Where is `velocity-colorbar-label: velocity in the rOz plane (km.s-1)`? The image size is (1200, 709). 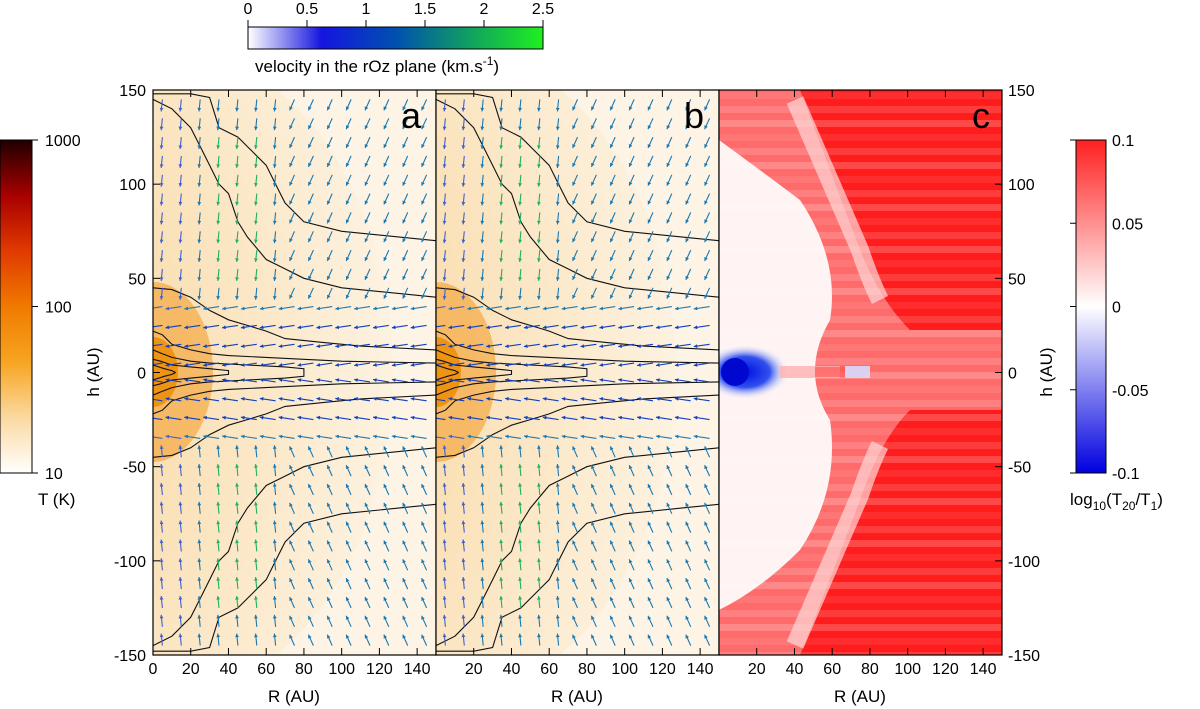
velocity-colorbar-label: velocity in the rOz plane (km.s-1) is located at coordinates (377, 65).